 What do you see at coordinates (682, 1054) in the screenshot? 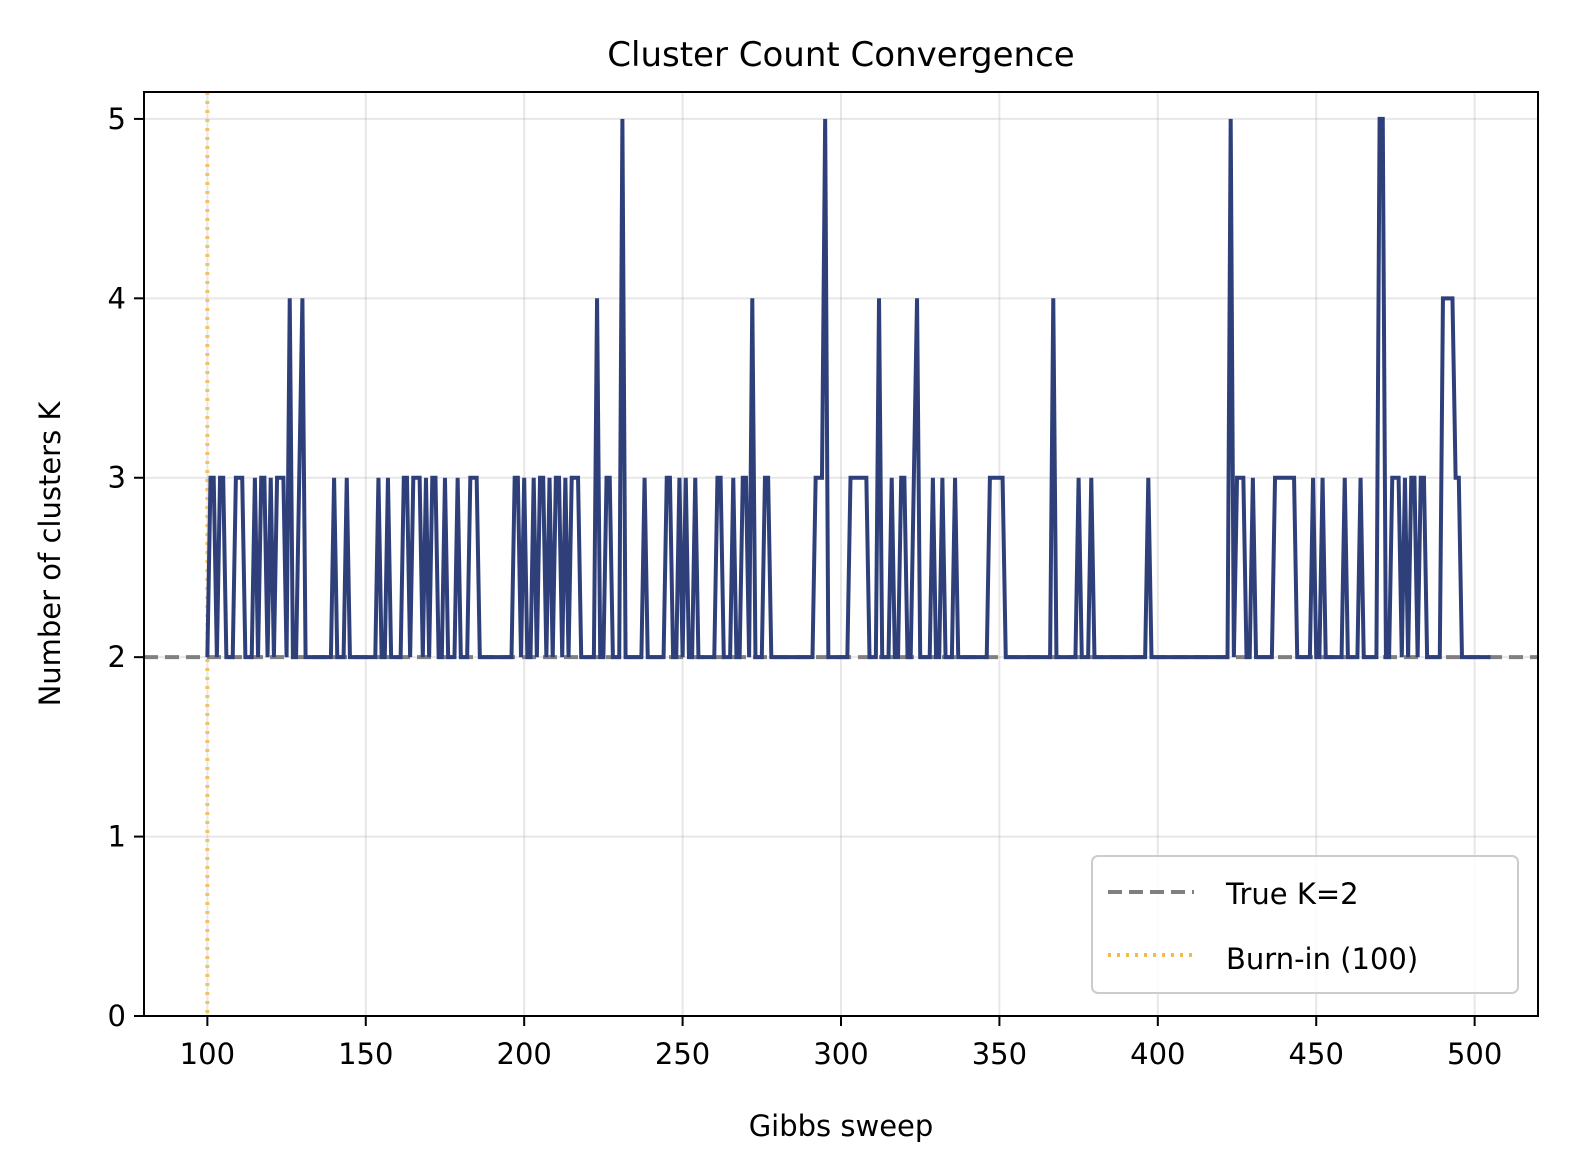
I see `x-tick-label: 250` at bounding box center [682, 1054].